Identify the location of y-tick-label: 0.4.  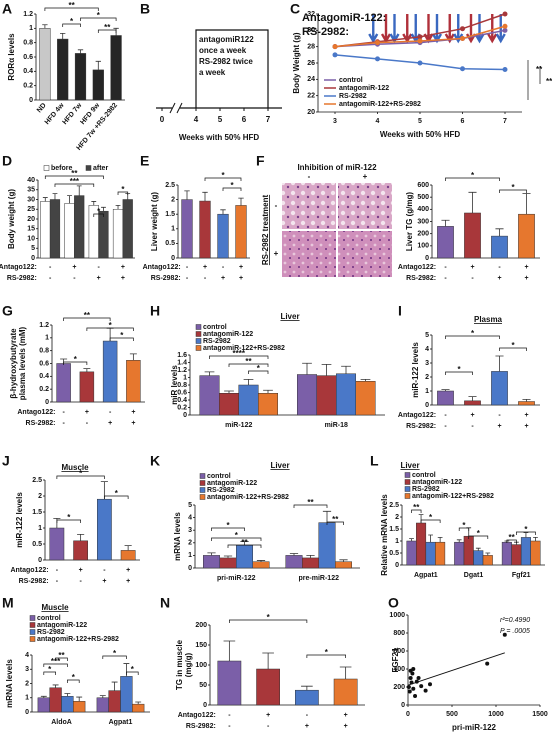
(44, 376).